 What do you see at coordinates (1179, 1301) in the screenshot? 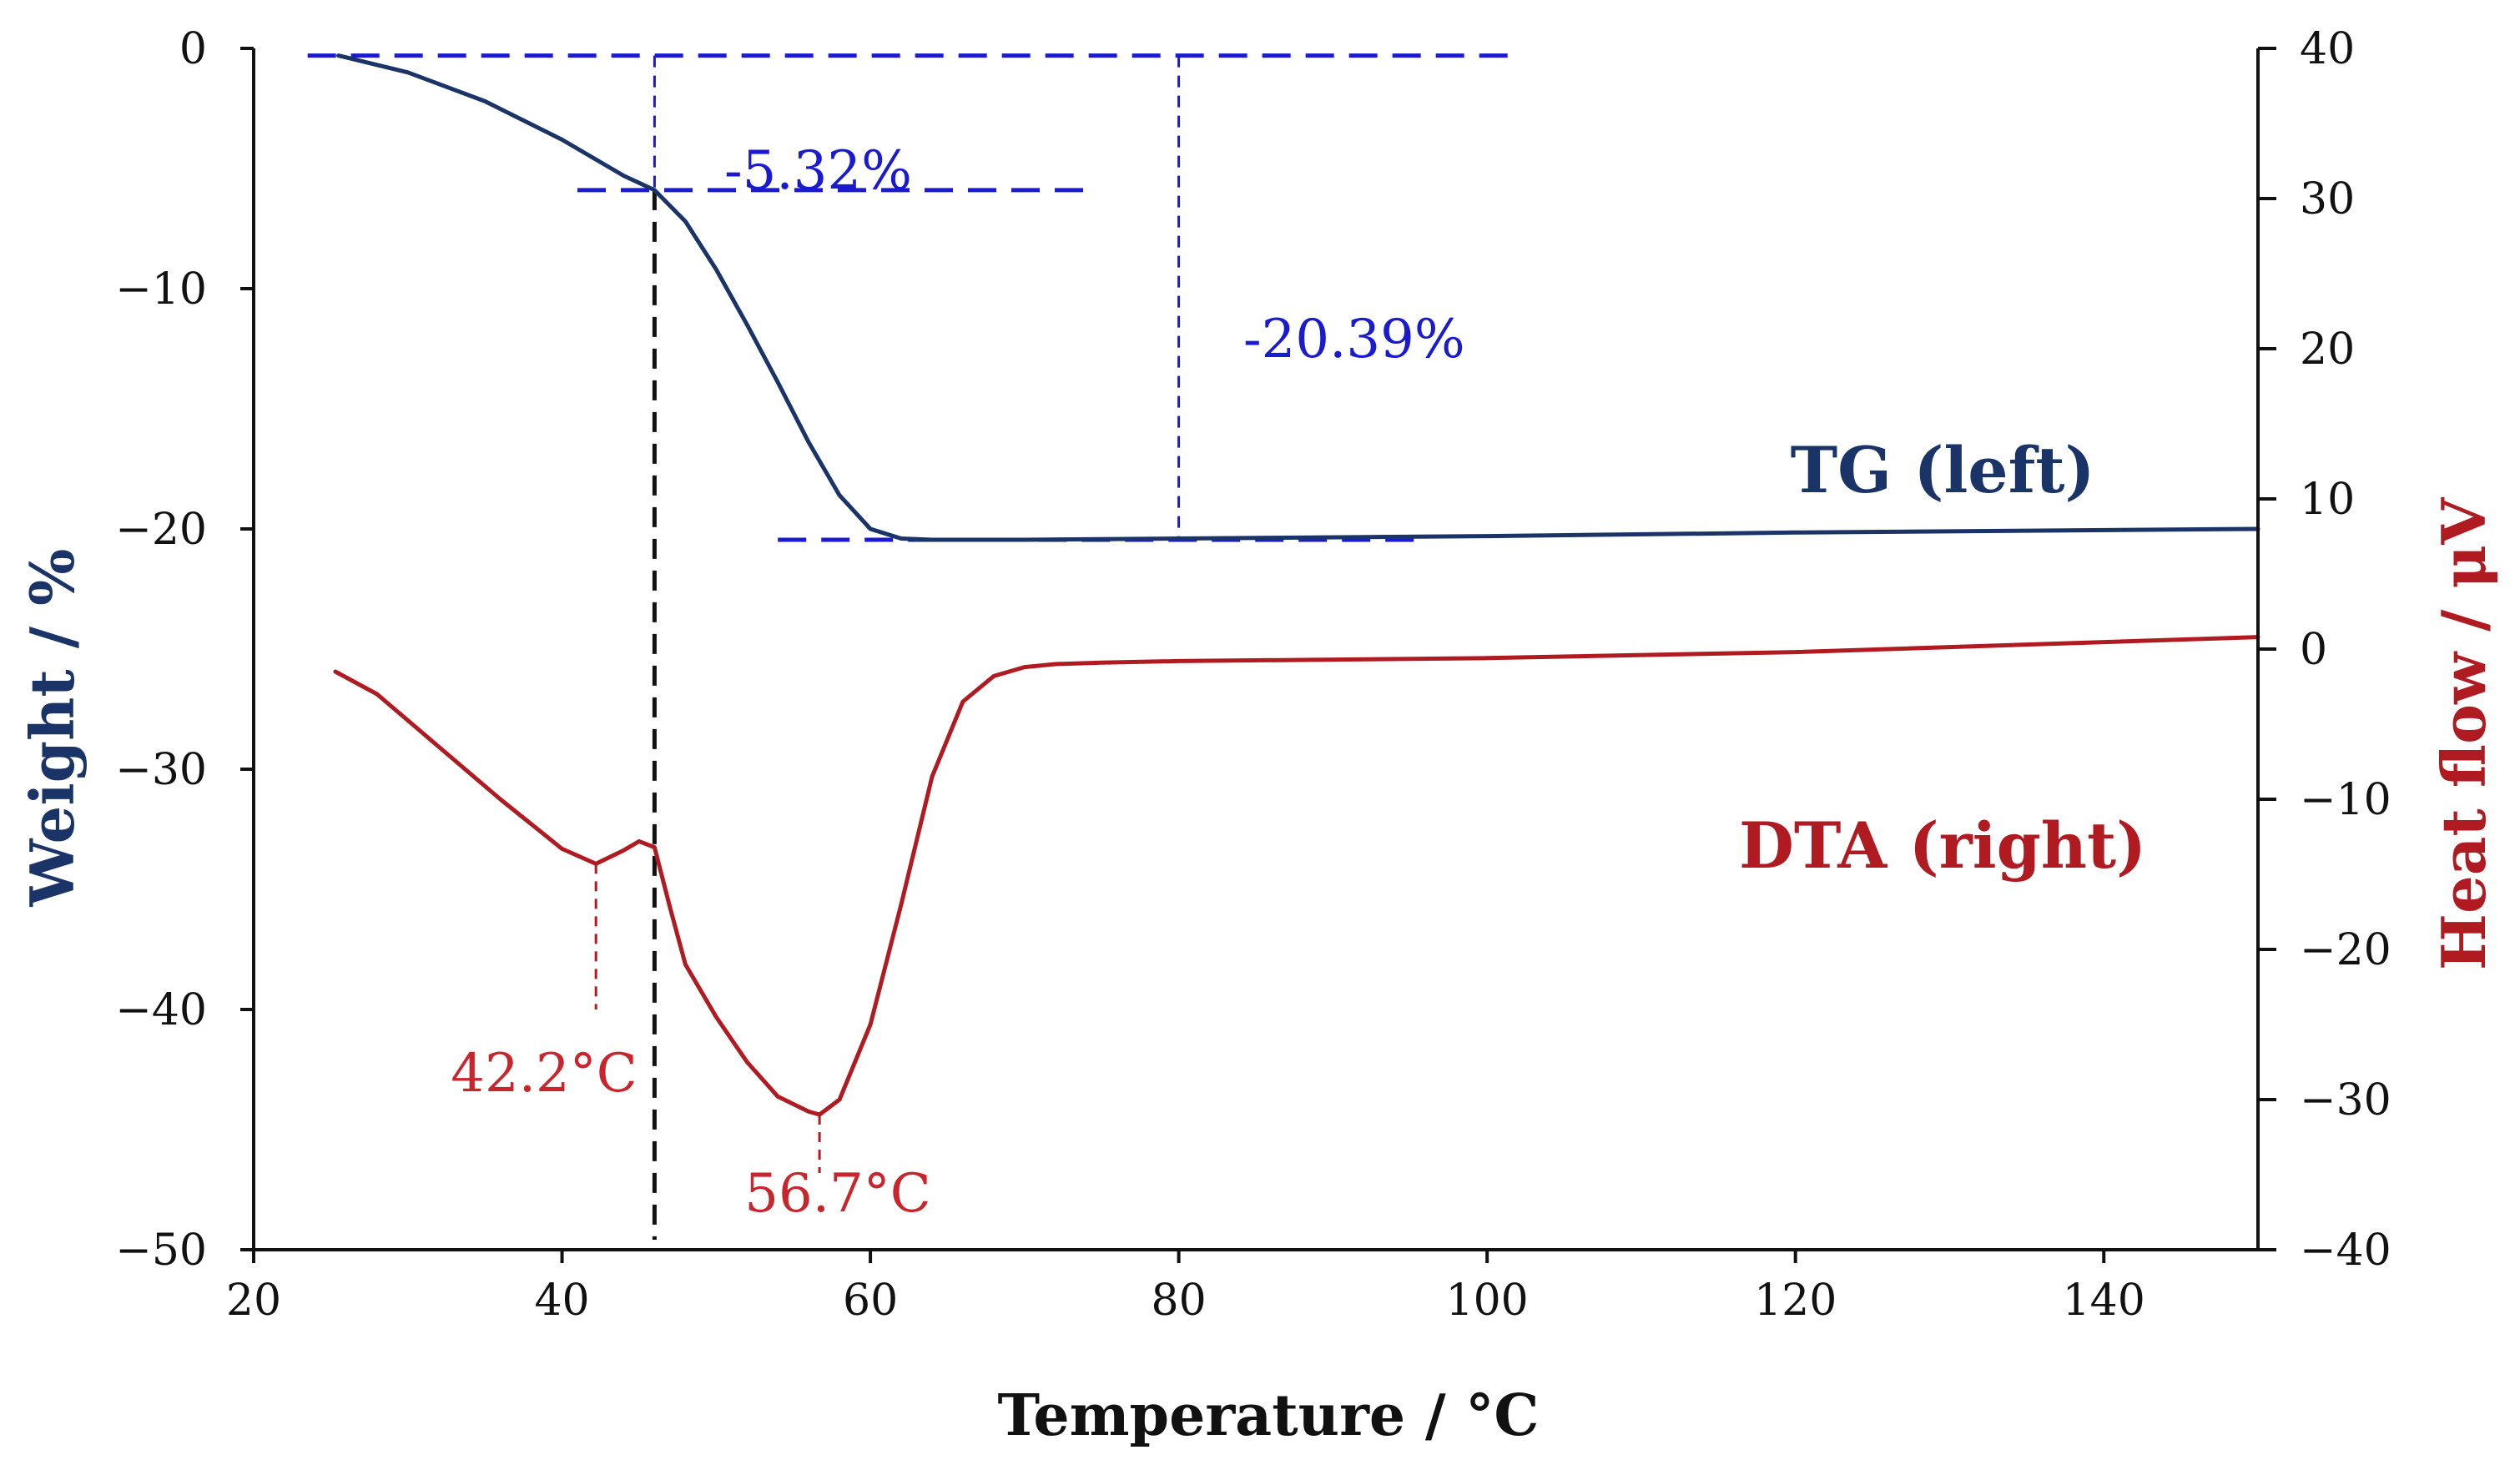
I see `x-tick-label: 80` at bounding box center [1179, 1301].